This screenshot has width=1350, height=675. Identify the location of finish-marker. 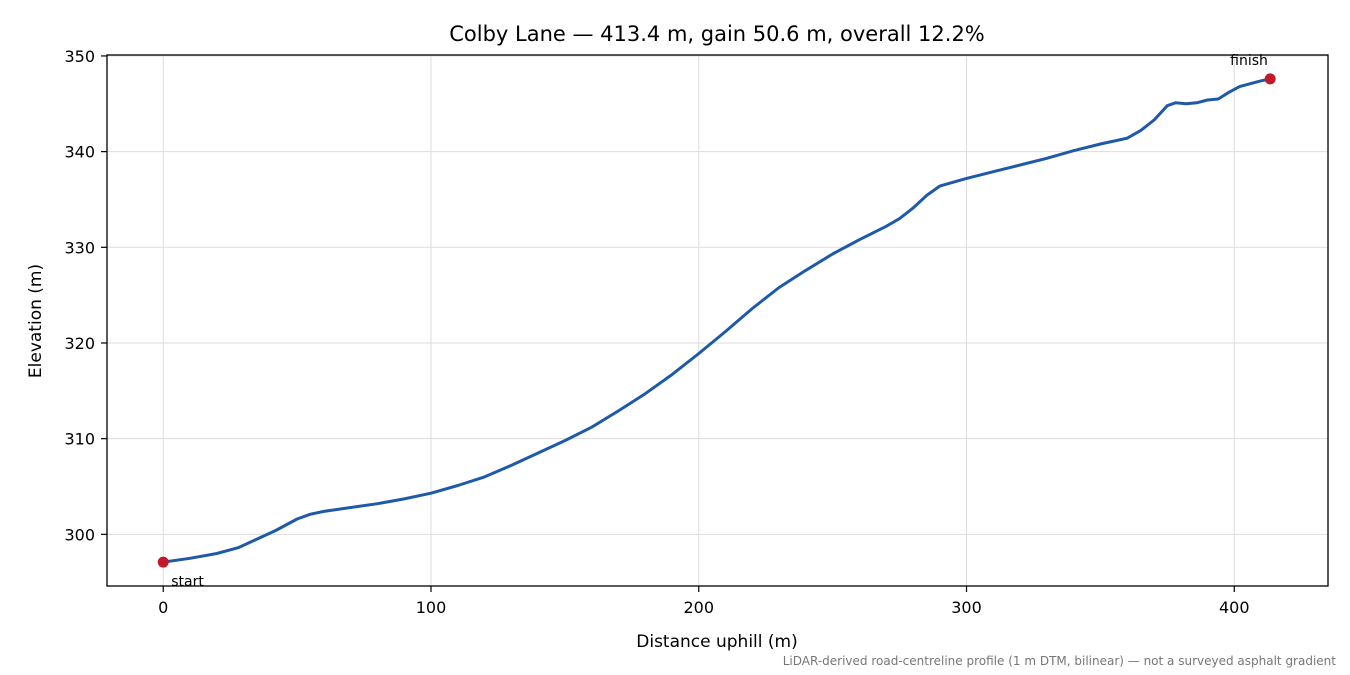
(1270, 79).